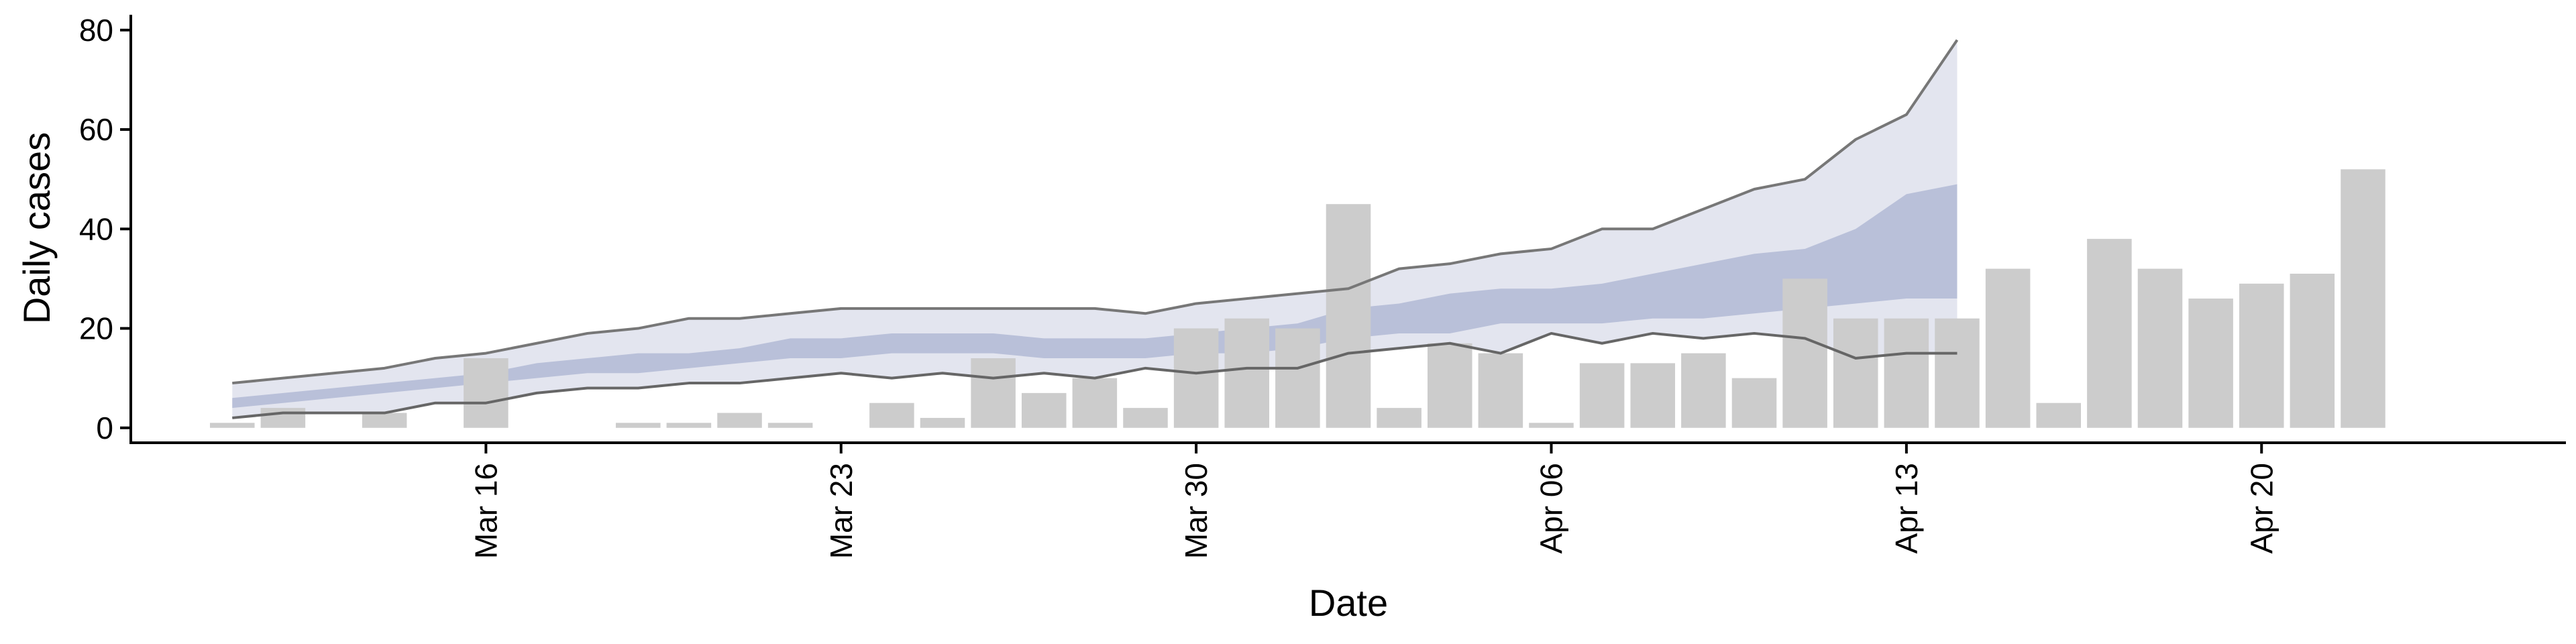 This screenshot has height=644, width=2576. Describe the element at coordinates (96, 328) in the screenshot. I see `y-tick-label: 20` at that location.